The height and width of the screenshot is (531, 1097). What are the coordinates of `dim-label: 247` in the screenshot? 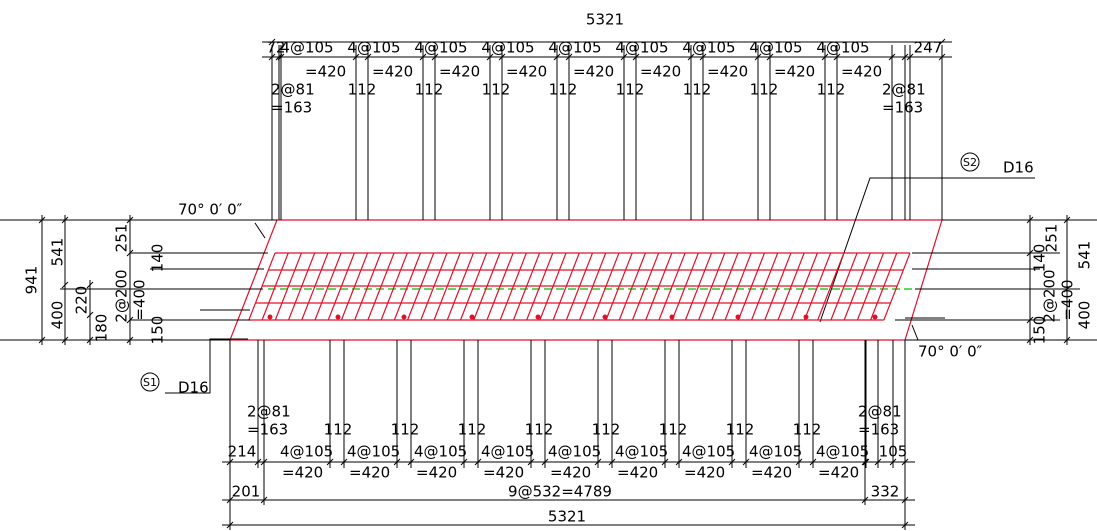 It's located at (928, 48).